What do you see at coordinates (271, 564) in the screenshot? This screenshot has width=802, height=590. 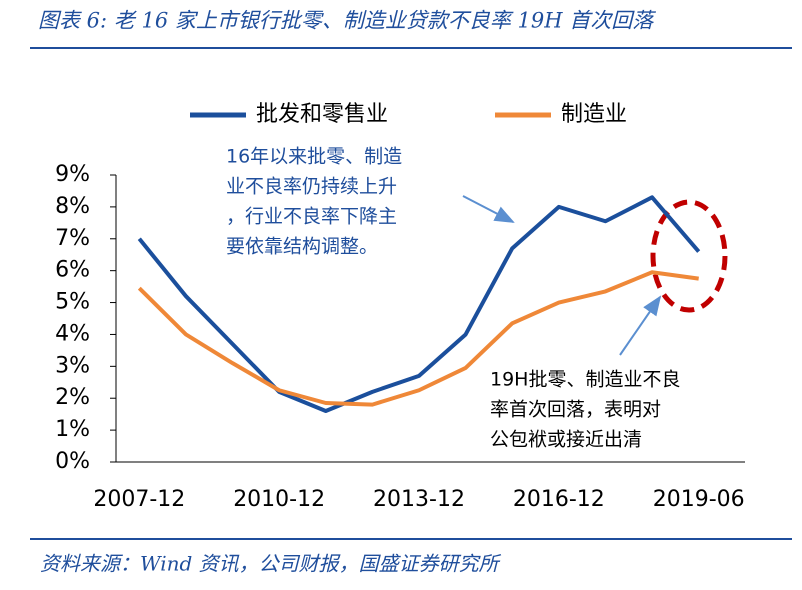 I see `source: 资料来源：Wind 资讯，公司财报，国盛证券研究所` at bounding box center [271, 564].